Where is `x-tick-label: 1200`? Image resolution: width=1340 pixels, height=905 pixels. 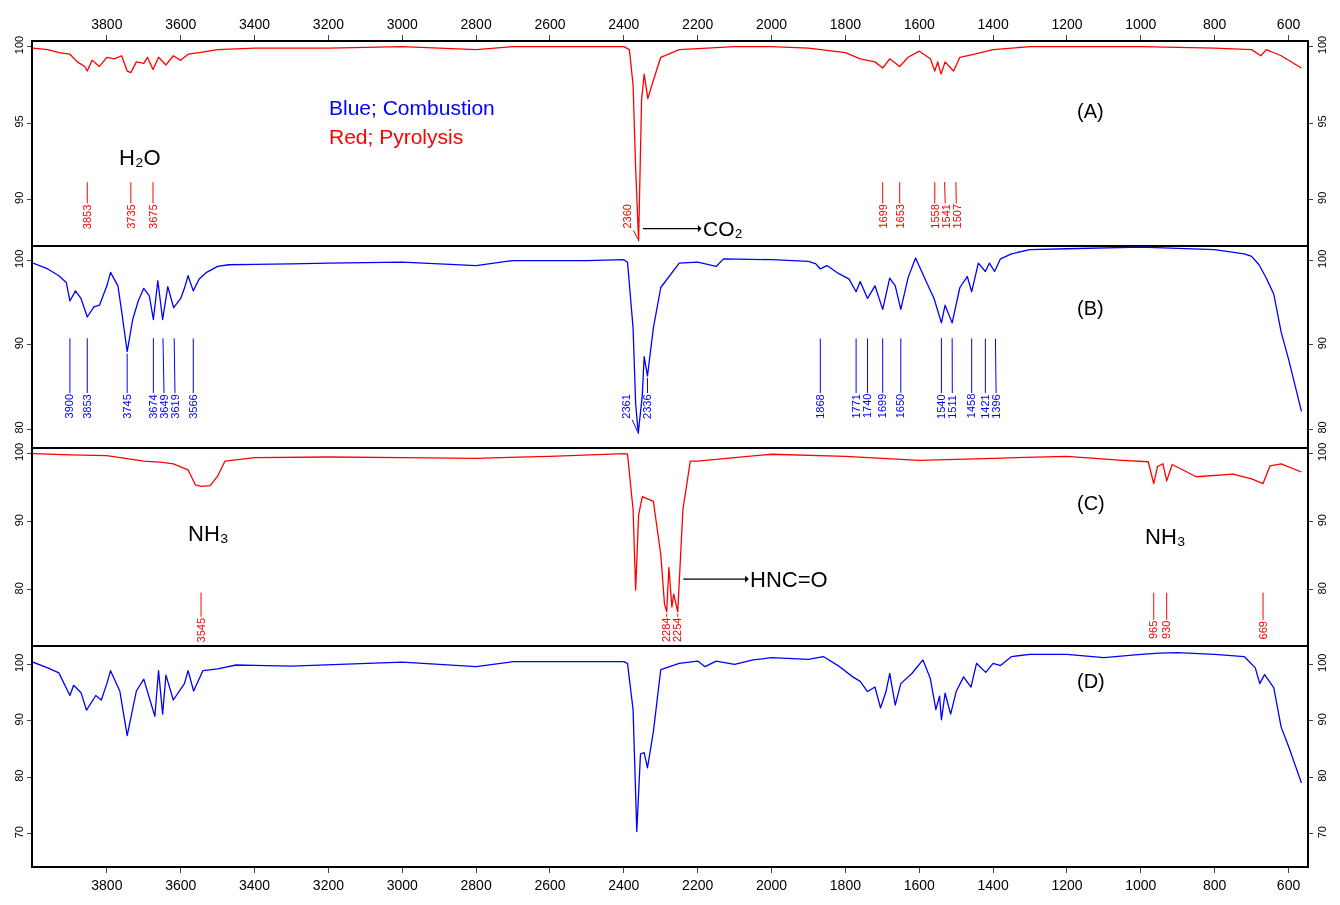
x-tick-label: 1200 is located at coordinates (1067, 884).